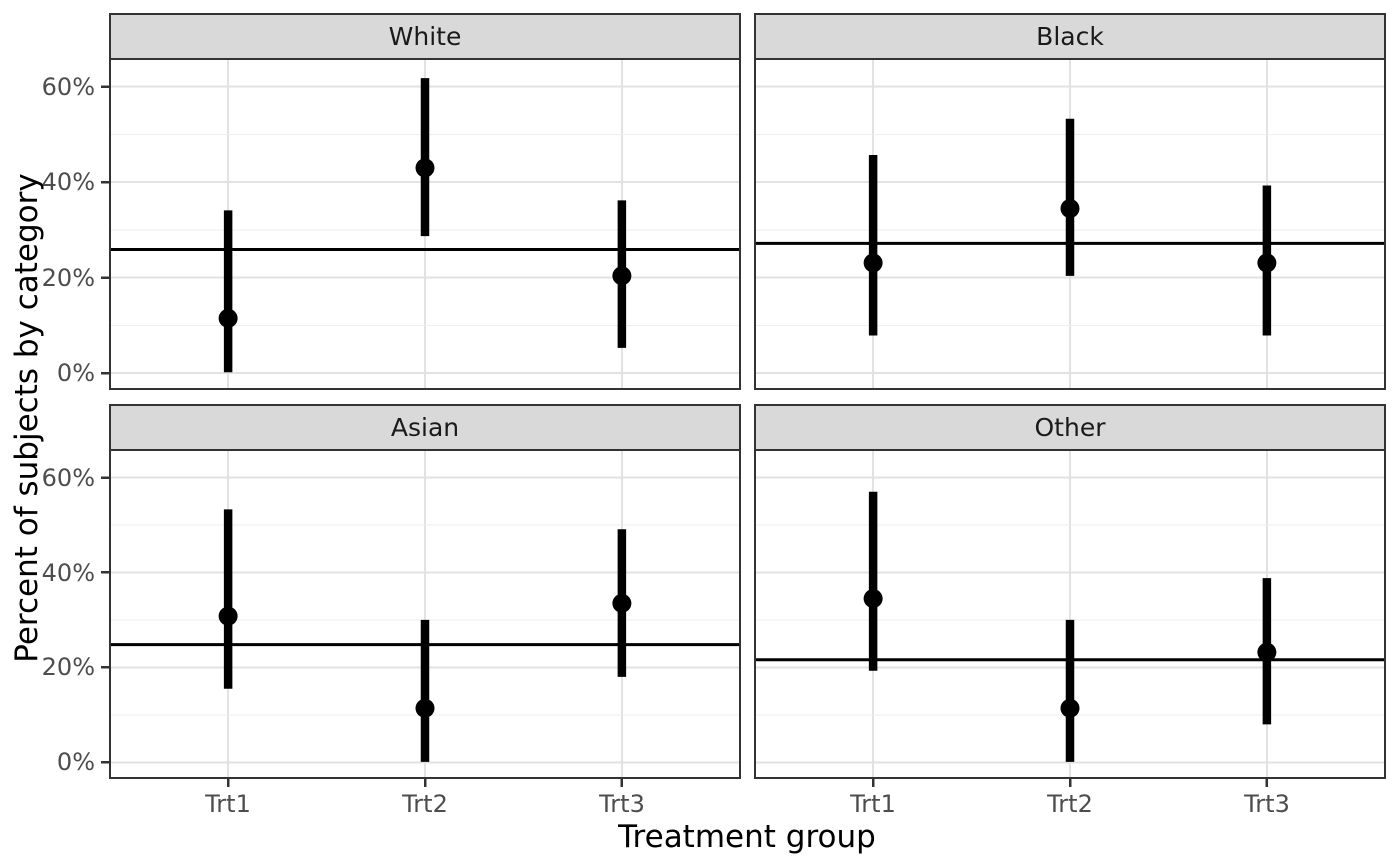 Image resolution: width=1400 pixels, height=866 pixels. What do you see at coordinates (68, 667) in the screenshot?
I see `y-tick-label-20-row2: 20%` at bounding box center [68, 667].